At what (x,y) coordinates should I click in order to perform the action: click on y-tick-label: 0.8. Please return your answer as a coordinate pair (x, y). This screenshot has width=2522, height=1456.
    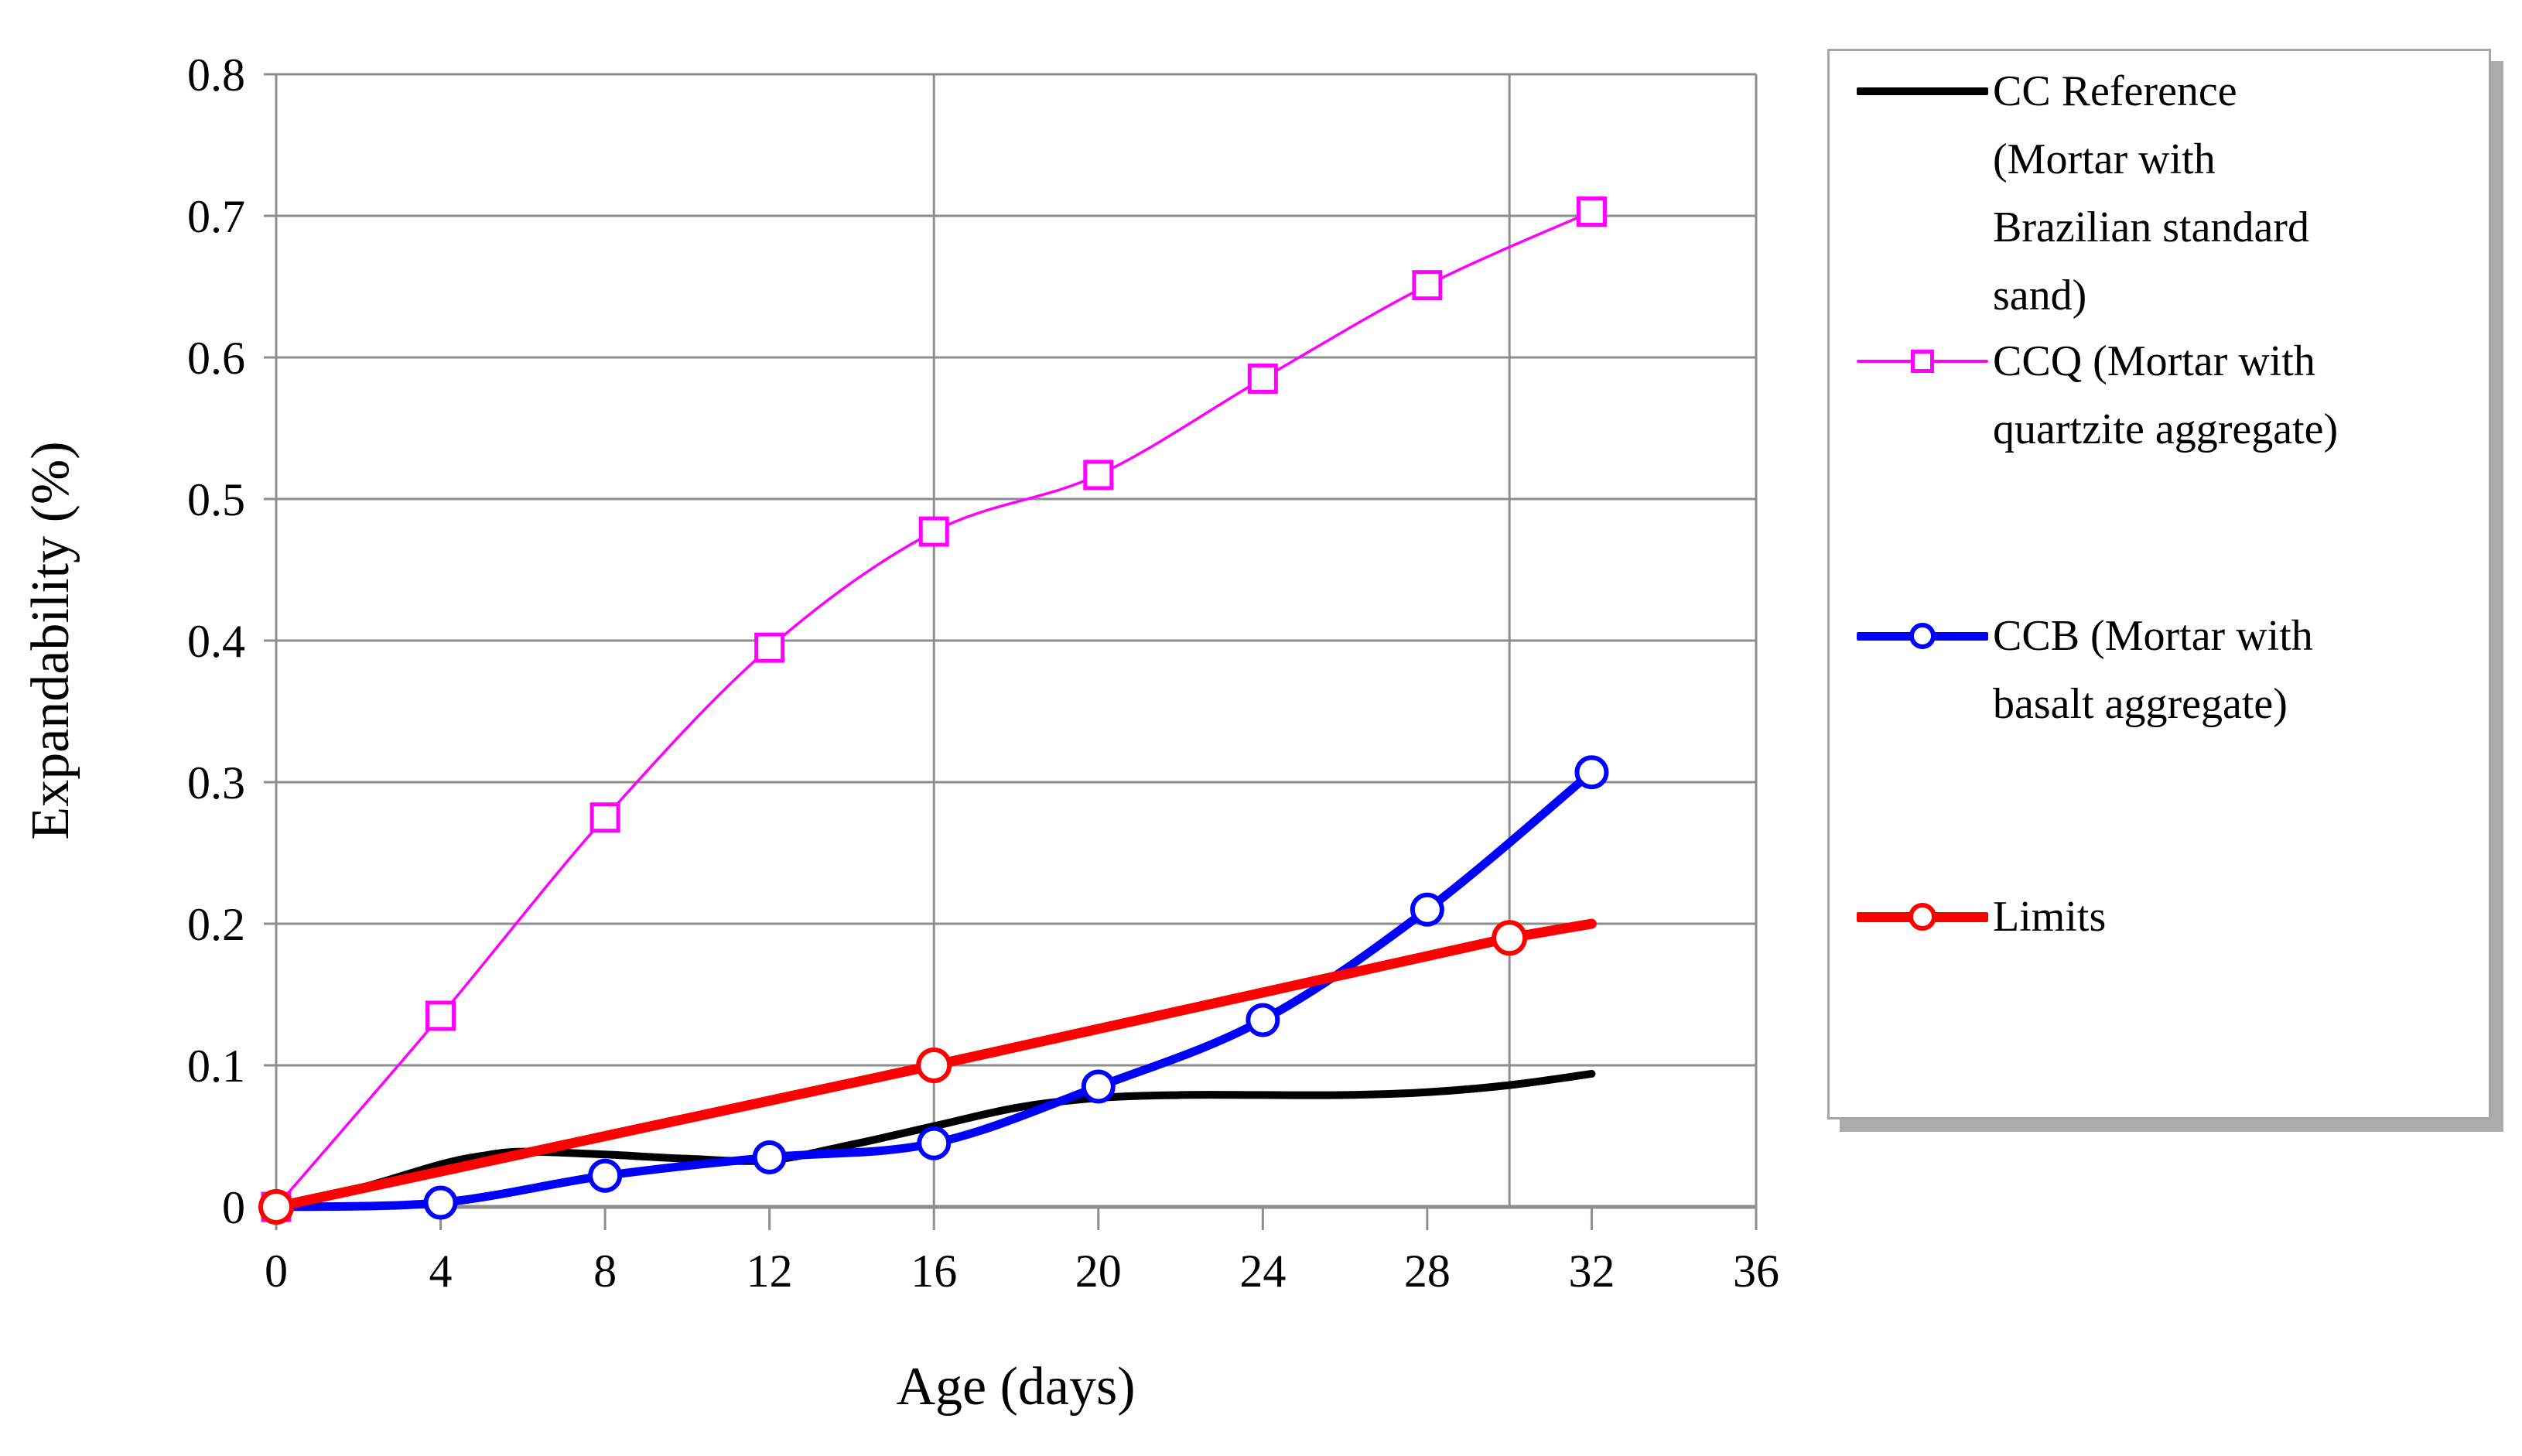
    Looking at the image, I should click on (216, 76).